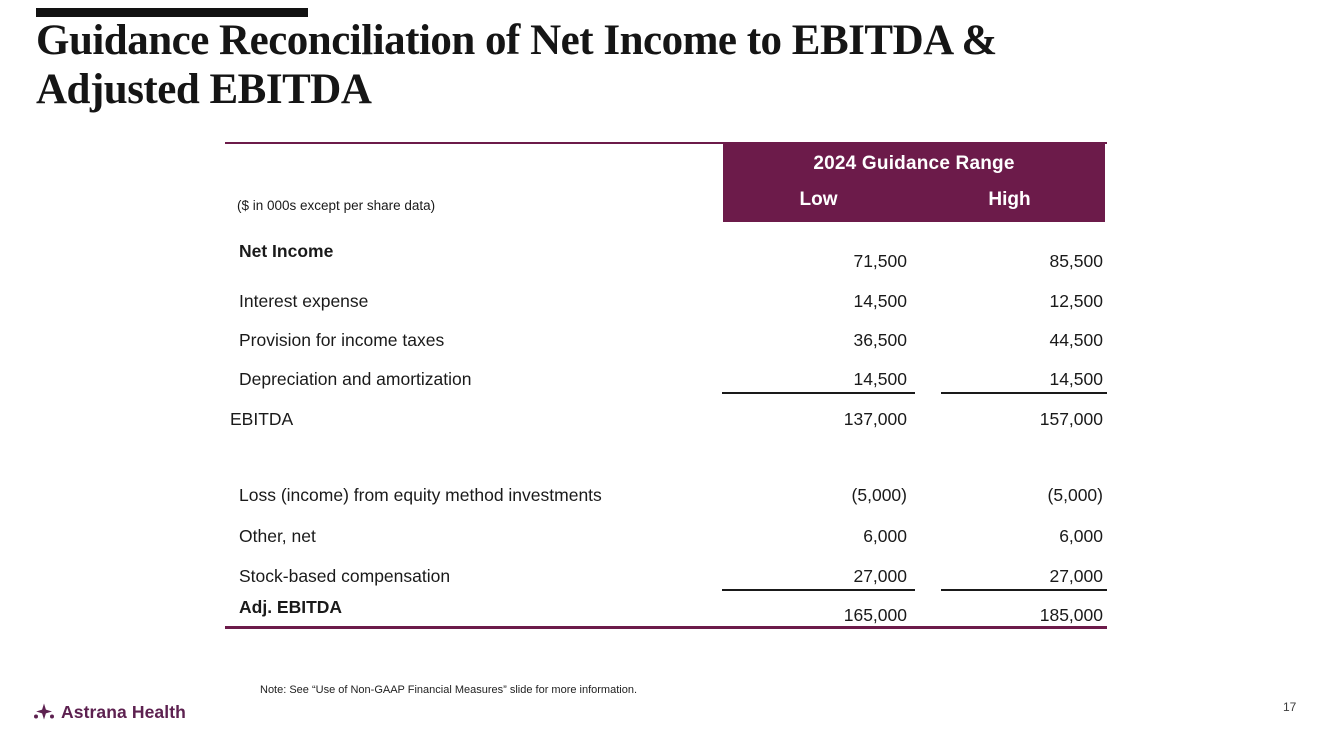 The image size is (1333, 749). Describe the element at coordinates (666, 253) in the screenshot. I see `table-row: Net Income 71,500 85,500` at that location.